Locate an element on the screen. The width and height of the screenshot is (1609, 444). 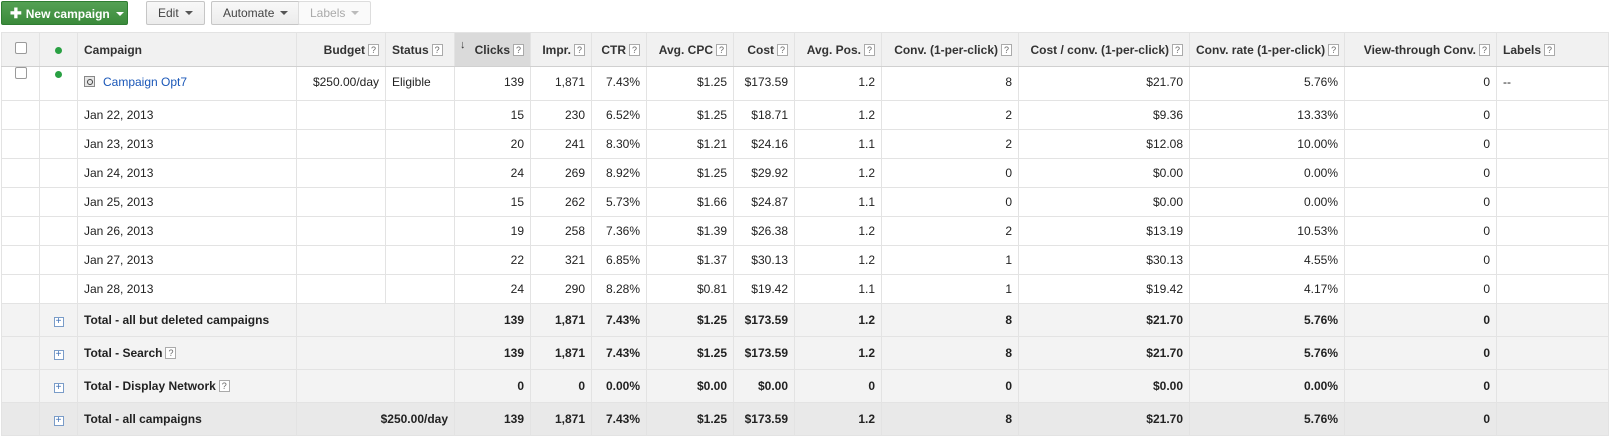
edit-button: Edit is located at coordinates (175, 13).